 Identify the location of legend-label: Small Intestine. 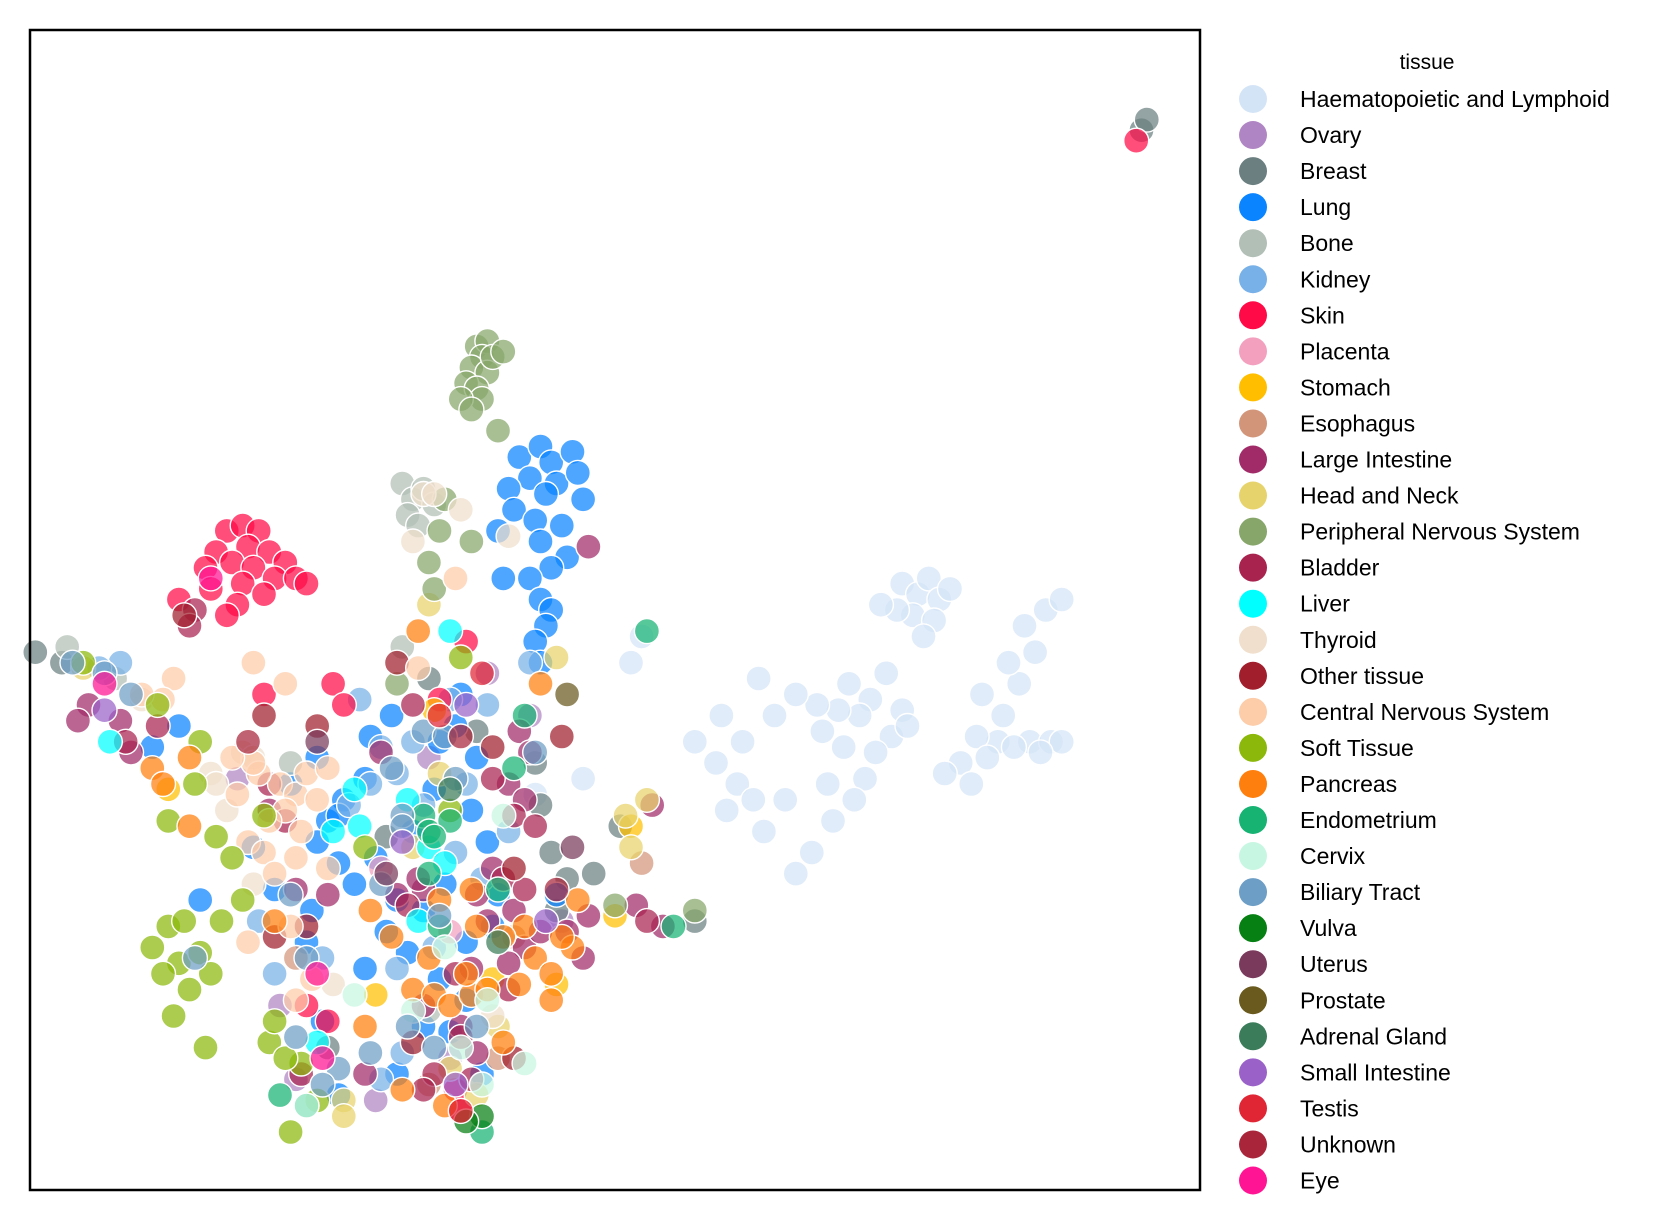
(1375, 1072).